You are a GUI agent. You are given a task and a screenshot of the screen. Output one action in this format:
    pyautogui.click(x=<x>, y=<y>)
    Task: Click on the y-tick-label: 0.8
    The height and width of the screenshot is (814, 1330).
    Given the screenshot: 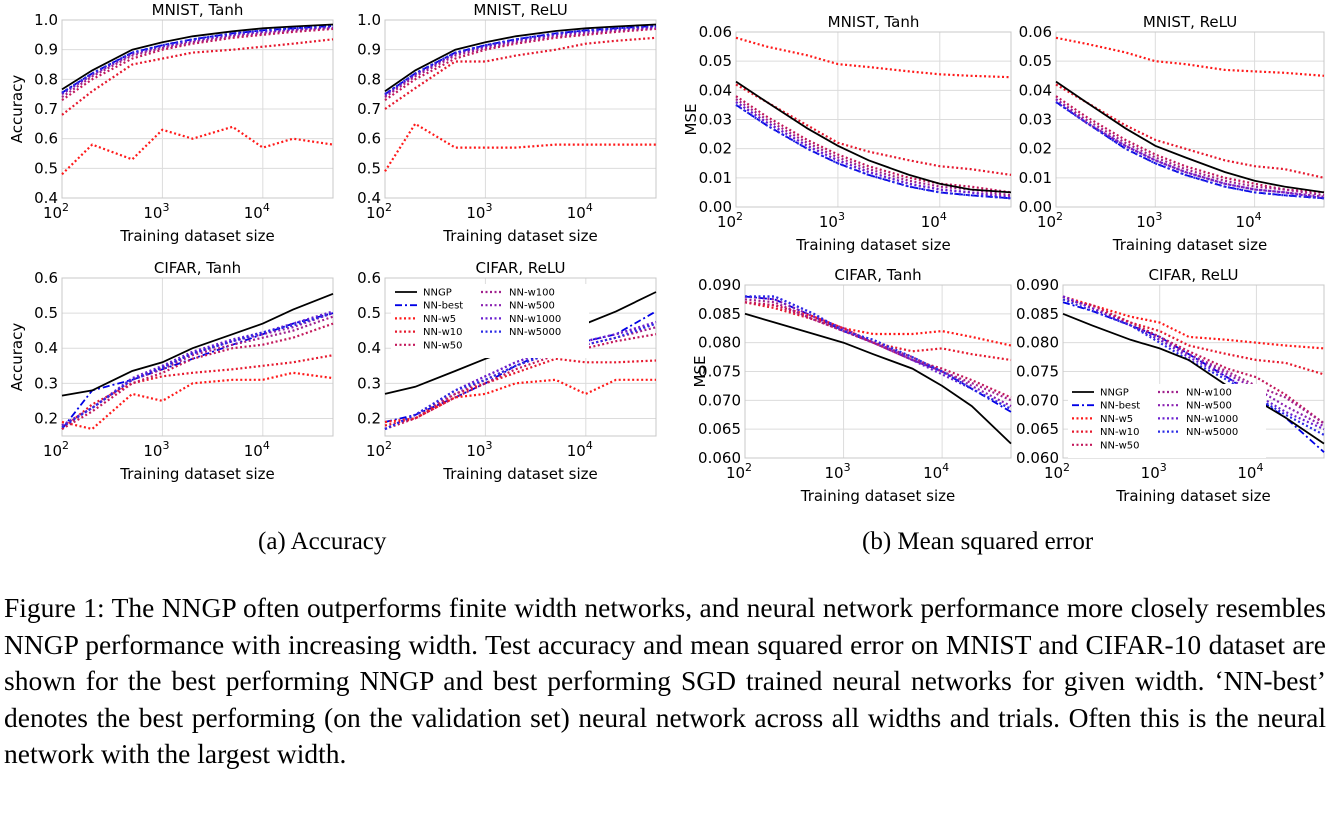 What is the action you would take?
    pyautogui.click(x=369, y=79)
    